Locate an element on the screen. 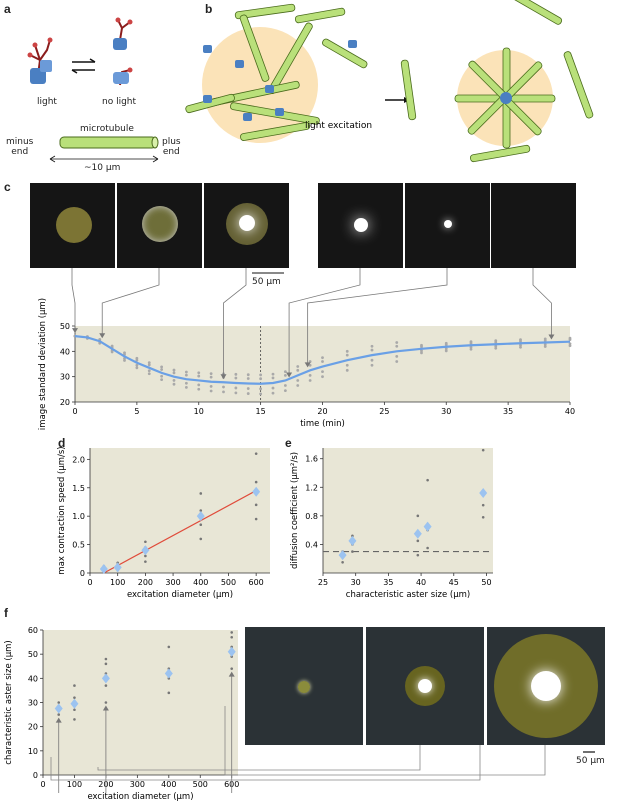 This screenshot has height=806, width=622. y-tick-label: 2.0 is located at coordinates (78, 459).